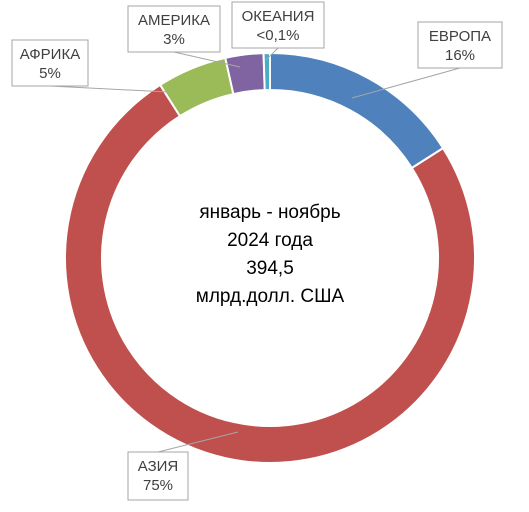  I want to click on slice-percent-label: <0,1%, so click(278, 35).